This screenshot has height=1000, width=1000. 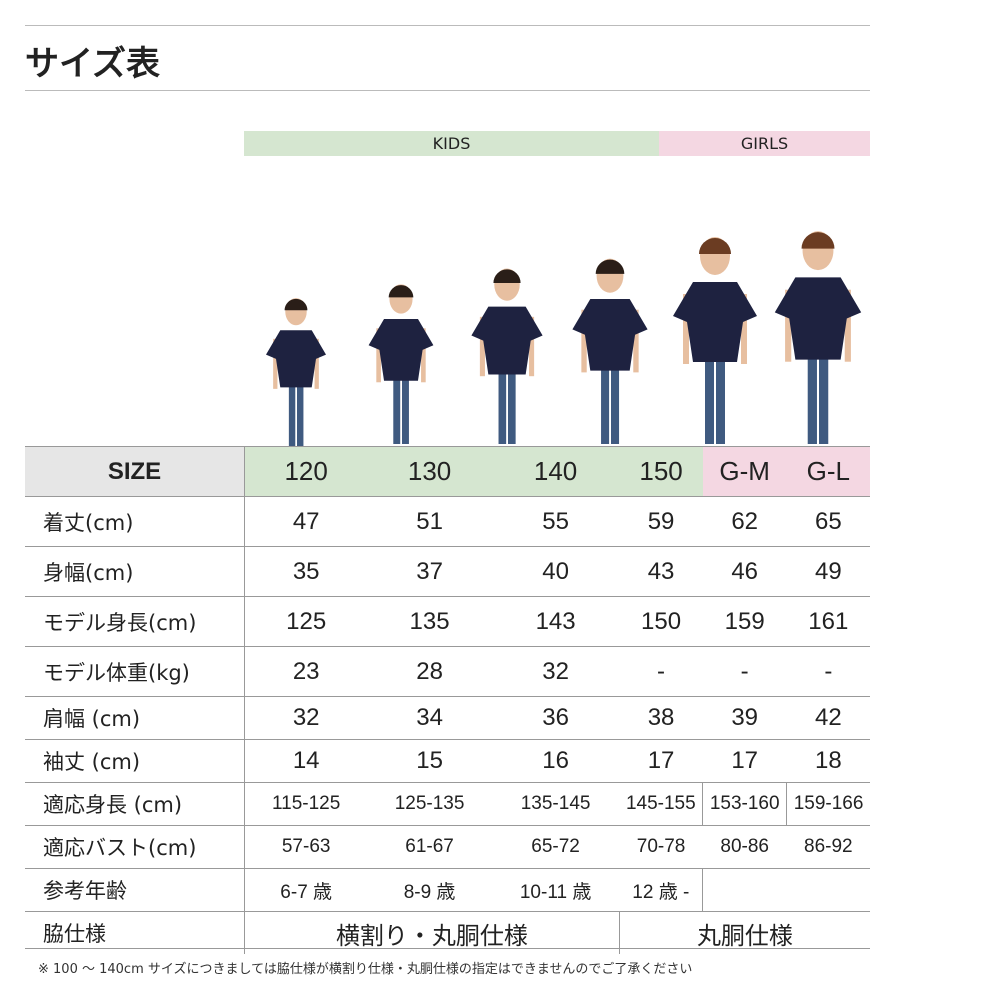 I want to click on cell: 125-135, so click(x=429, y=804).